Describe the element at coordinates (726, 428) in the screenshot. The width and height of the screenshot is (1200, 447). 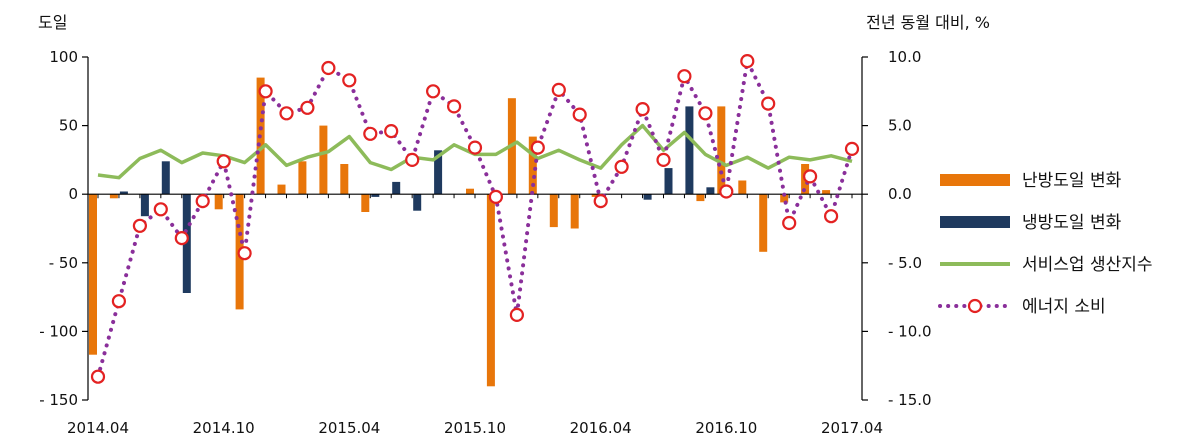
I see `x-tick-label-5: 2016.10` at that location.